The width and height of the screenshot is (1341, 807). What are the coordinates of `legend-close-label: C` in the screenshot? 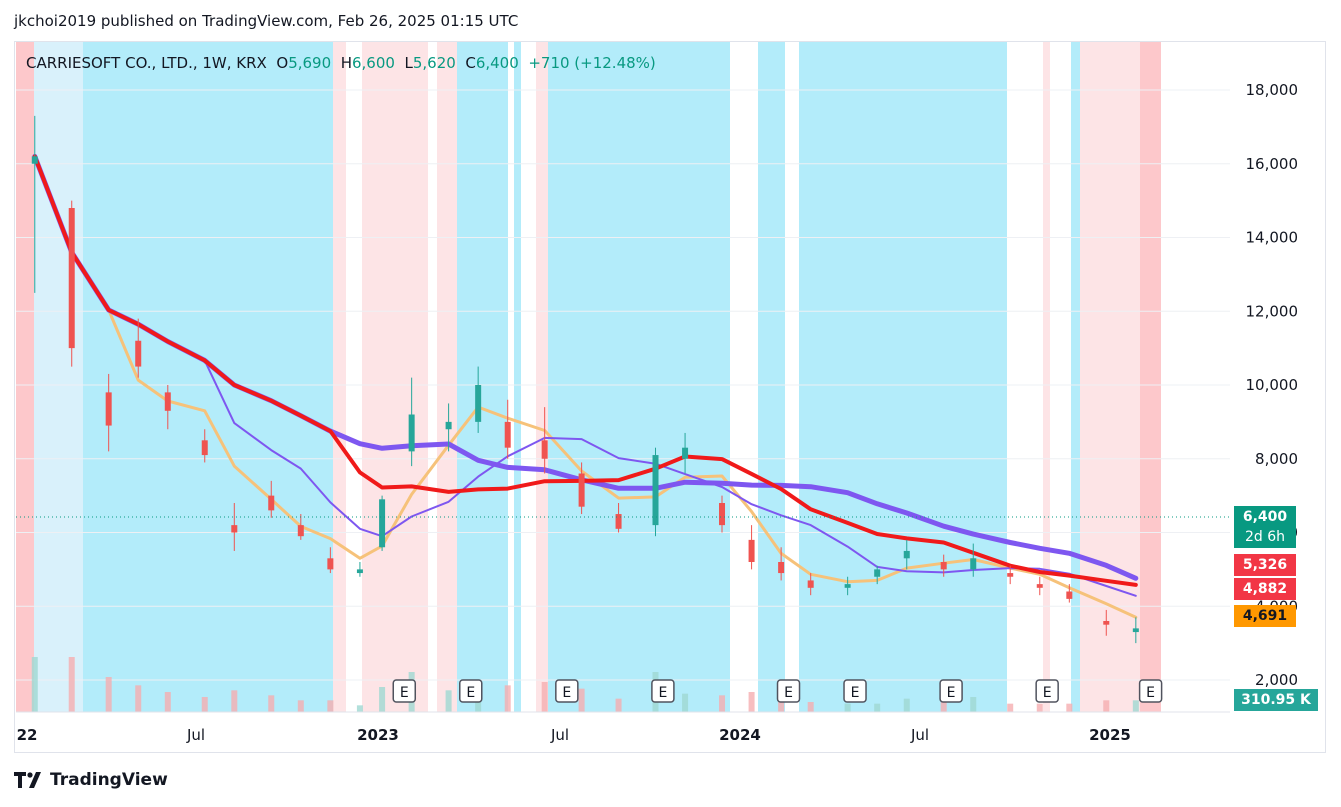 It's located at (470, 63).